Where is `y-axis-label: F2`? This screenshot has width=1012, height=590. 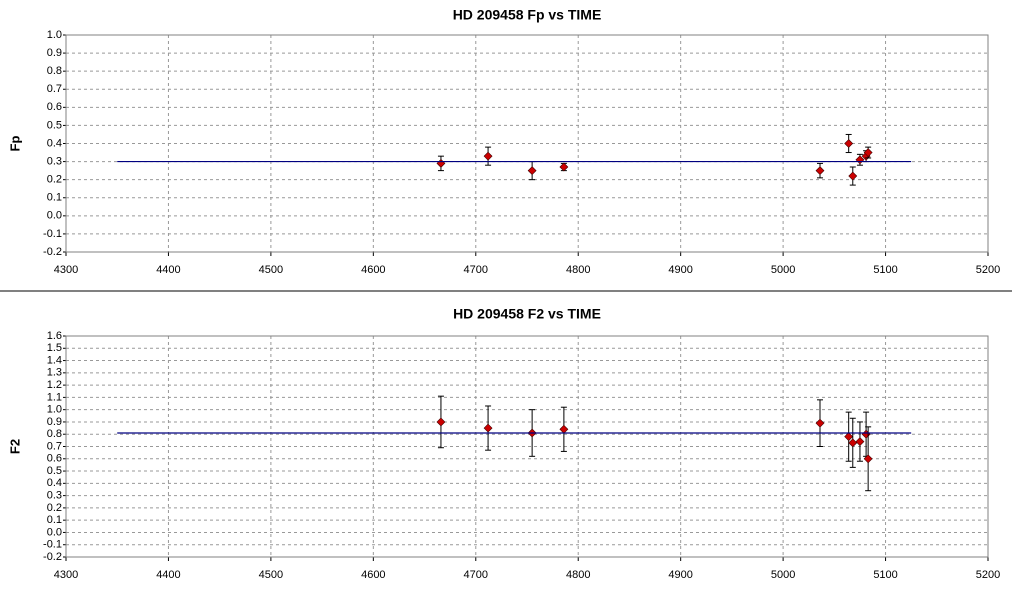
y-axis-label: F2 is located at coordinates (14, 446).